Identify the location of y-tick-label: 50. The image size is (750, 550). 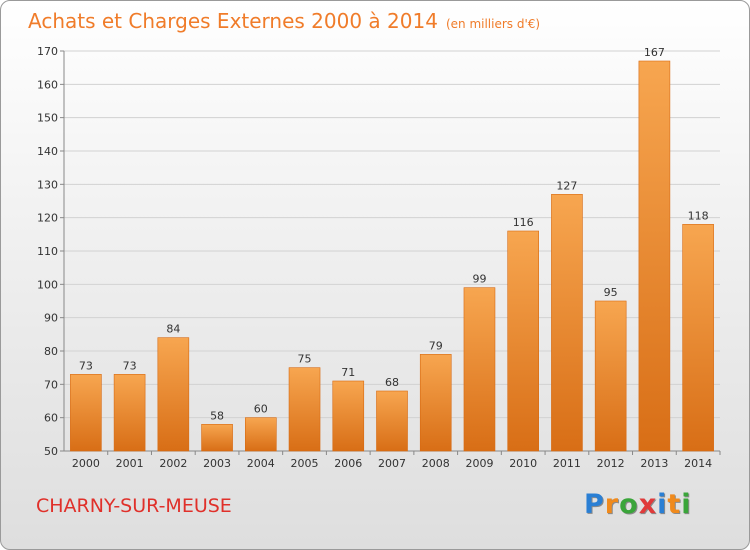
(51, 451).